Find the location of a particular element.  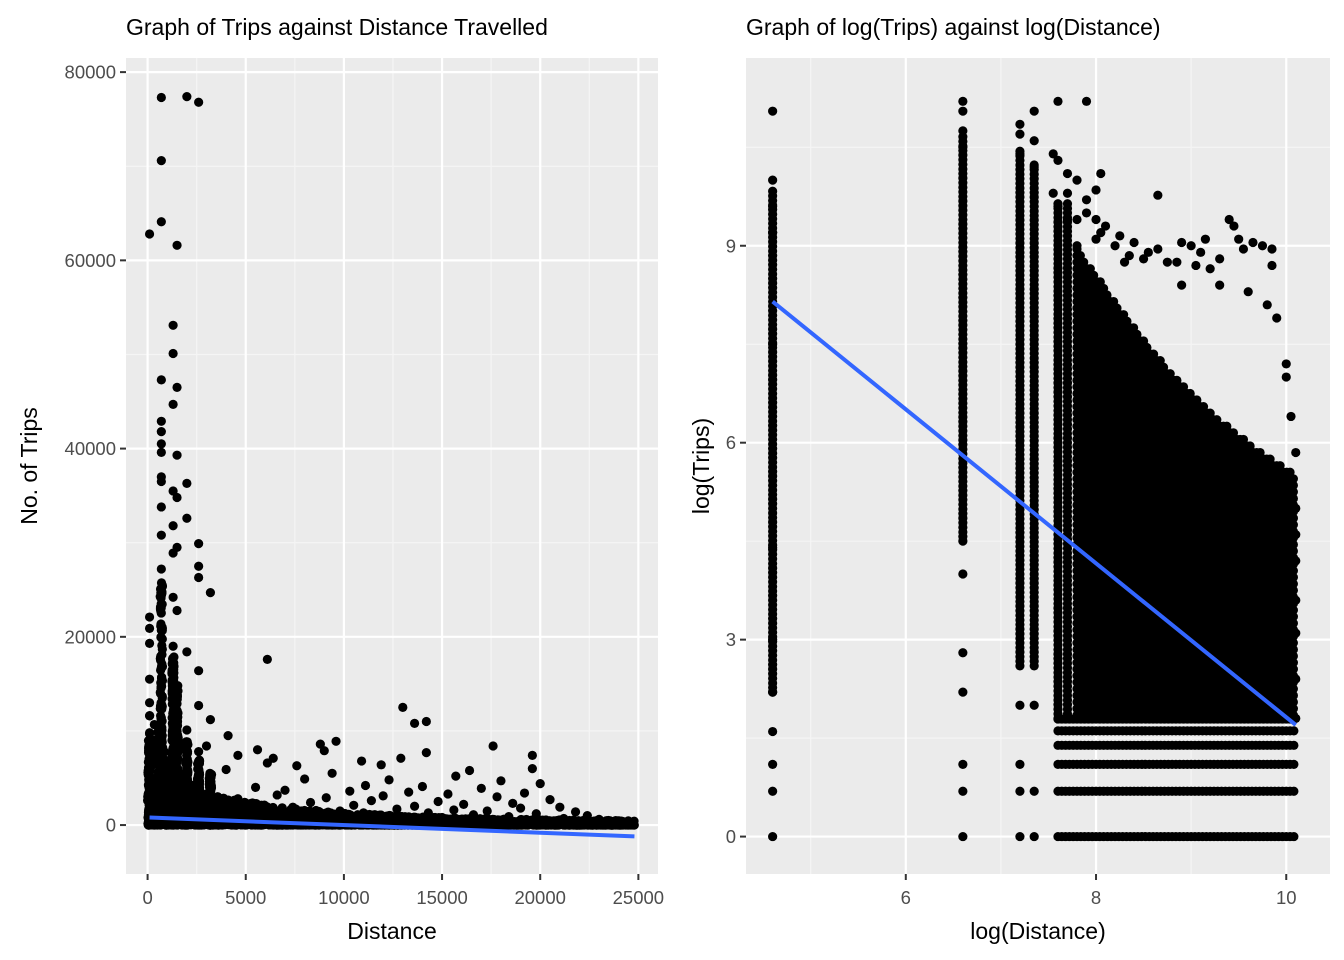

x-tick-label: 15000 is located at coordinates (441, 897).